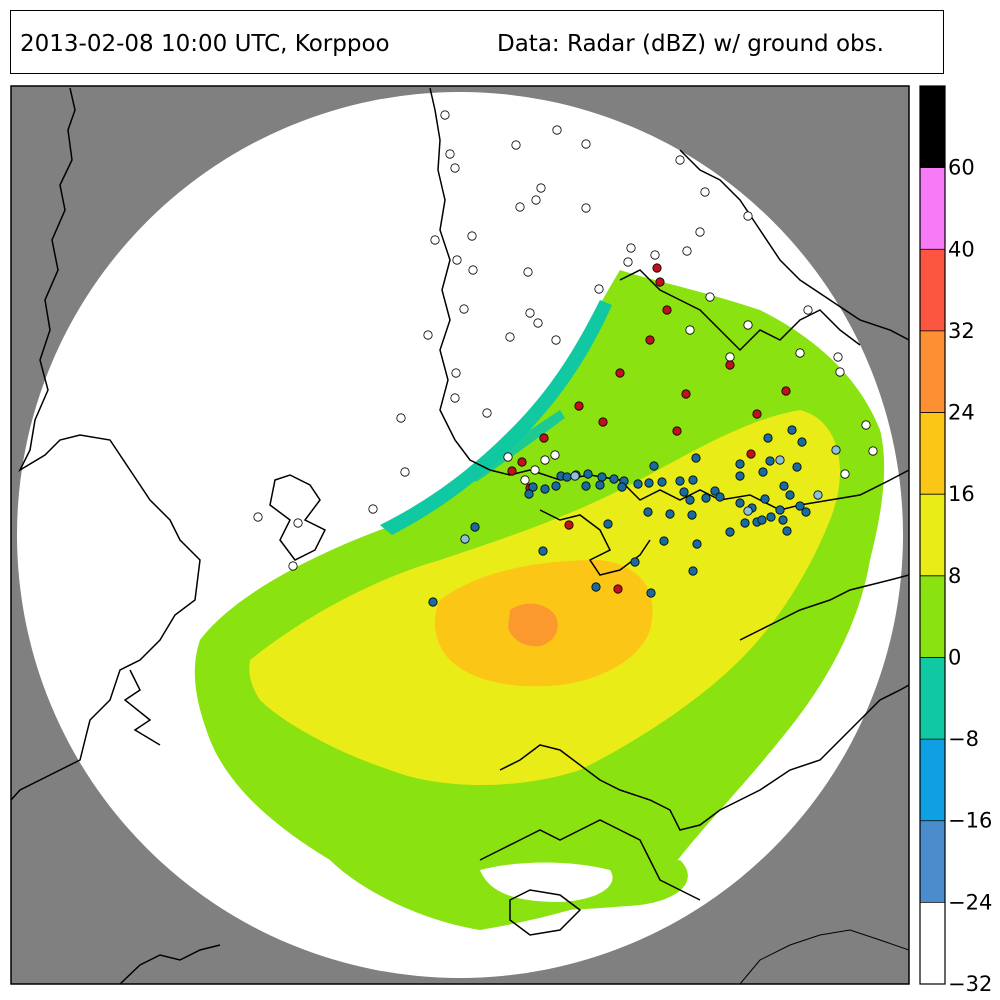 The width and height of the screenshot is (1000, 1000). Describe the element at coordinates (970, 821) in the screenshot. I see `colorbar-tick-label: −16` at that location.